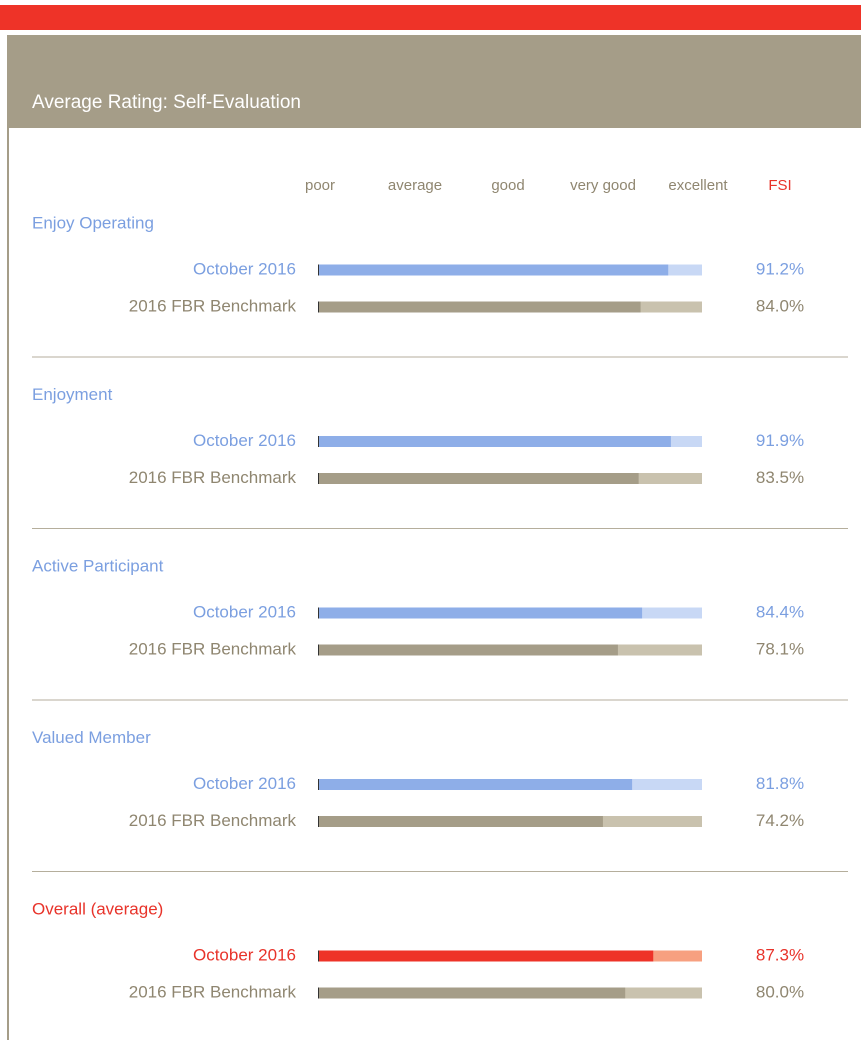 The image size is (861, 1045). What do you see at coordinates (430, 17) in the screenshot?
I see `top-banner` at bounding box center [430, 17].